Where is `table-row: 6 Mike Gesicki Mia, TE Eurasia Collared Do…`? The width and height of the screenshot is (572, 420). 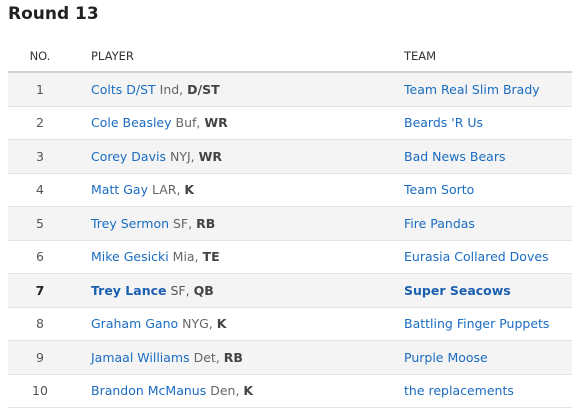
table-row: 6 Mike Gesicki Mia, TE Eurasia Collared Do… is located at coordinates (290, 257).